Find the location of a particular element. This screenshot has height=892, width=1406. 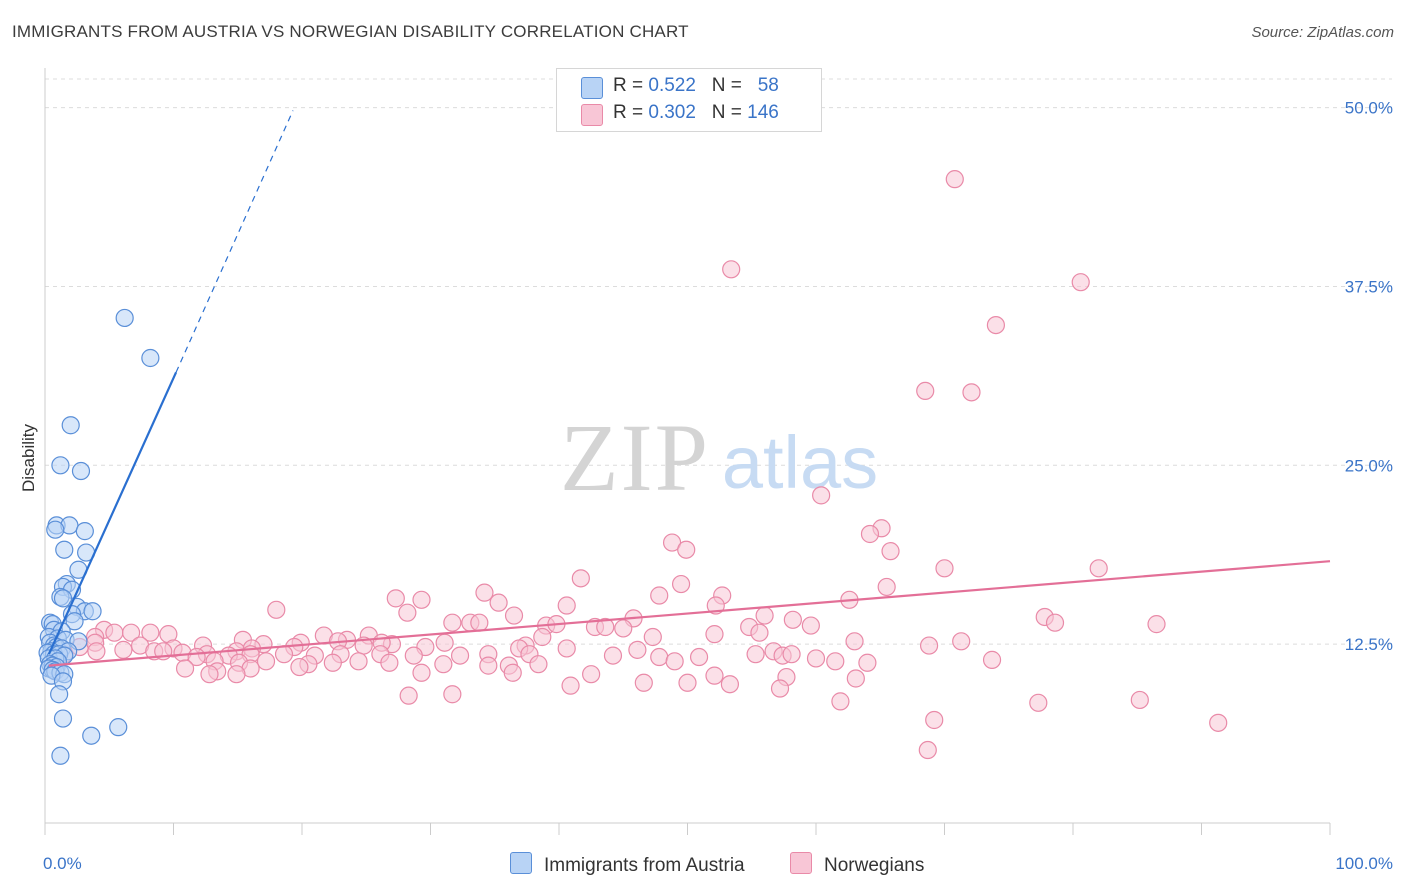

austria-trend-line is located at coordinates (112, 513).